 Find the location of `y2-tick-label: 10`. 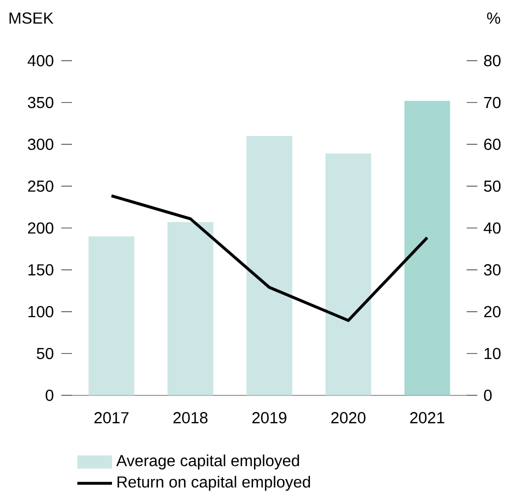

y2-tick-label: 10 is located at coordinates (492, 354).